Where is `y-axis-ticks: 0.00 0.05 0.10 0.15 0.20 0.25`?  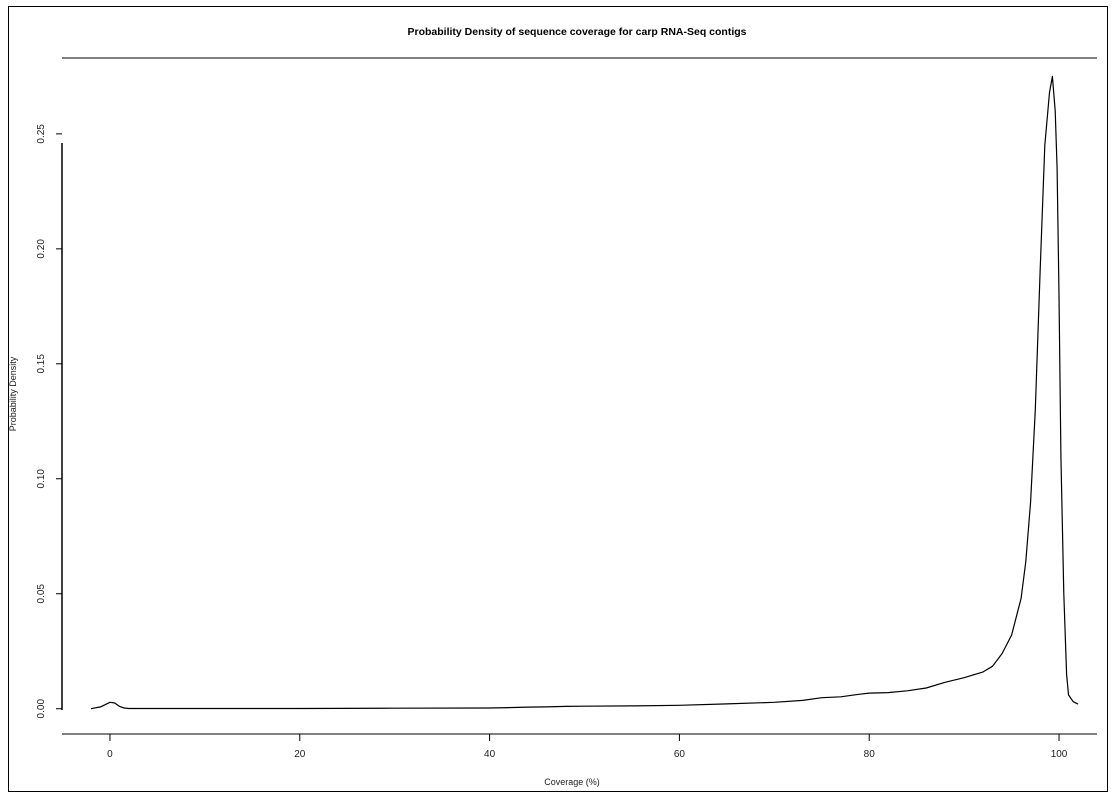 y-axis-ticks: 0.00 0.05 0.10 0.15 0.20 0.25 is located at coordinates (49, 421).